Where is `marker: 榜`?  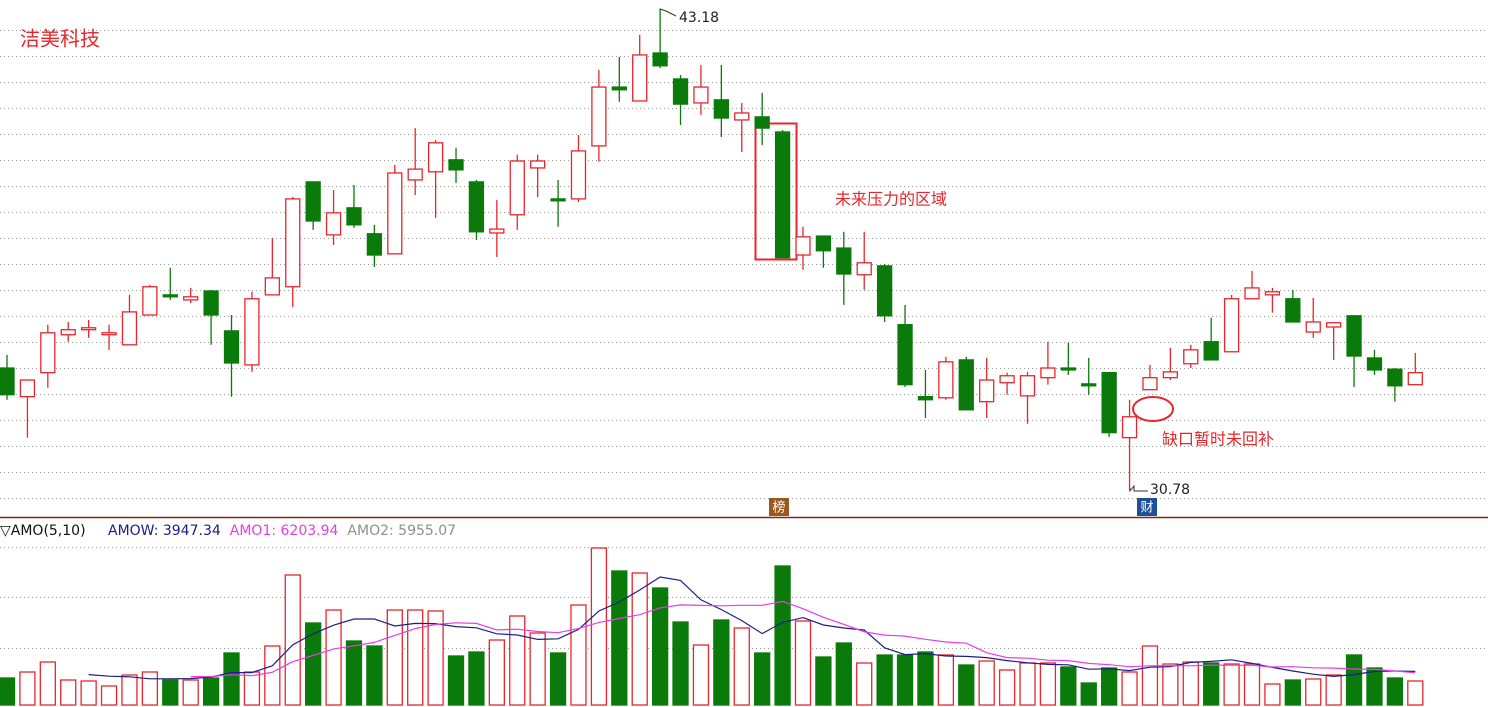
marker: 榜 is located at coordinates (778, 508).